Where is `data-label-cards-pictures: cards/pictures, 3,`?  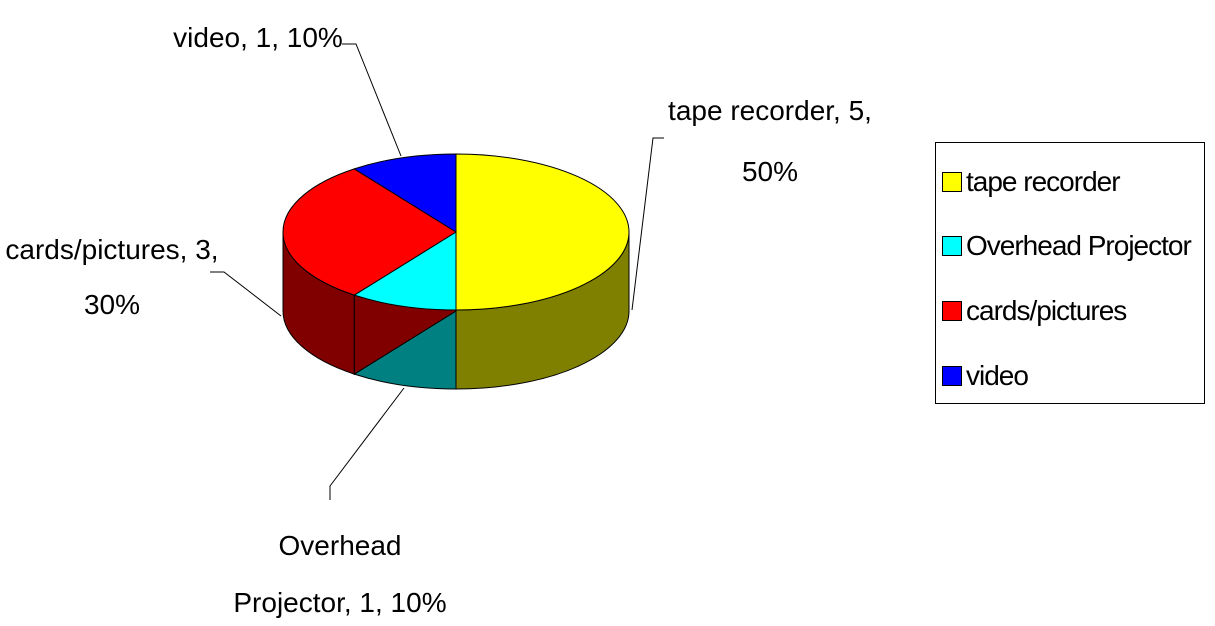
data-label-cards-pictures: cards/pictures, 3, is located at coordinates (111, 249).